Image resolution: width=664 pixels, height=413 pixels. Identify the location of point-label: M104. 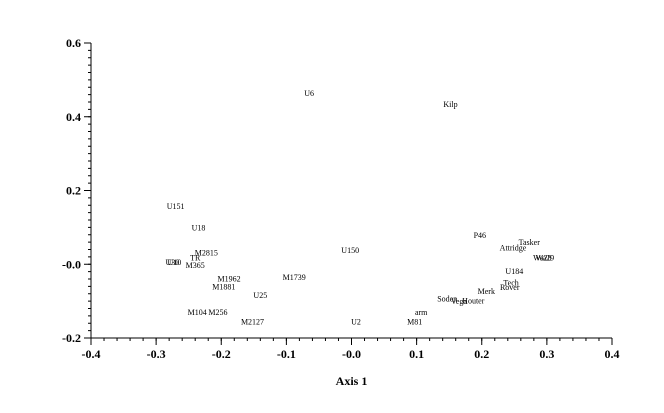
(197, 312).